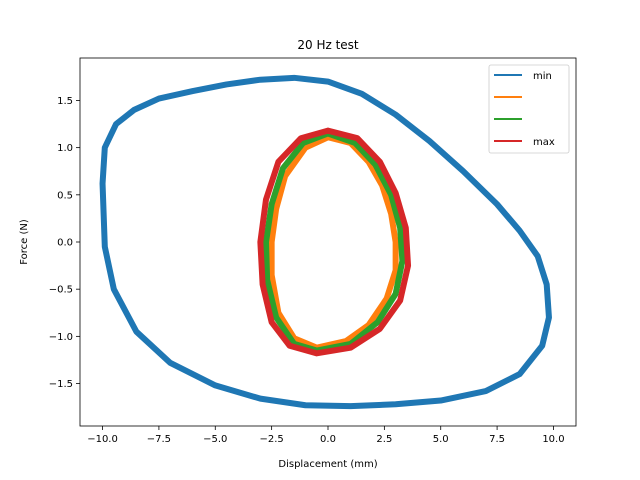 This screenshot has height=480, width=640. I want to click on y-tick-label: 0.5, so click(65, 195).